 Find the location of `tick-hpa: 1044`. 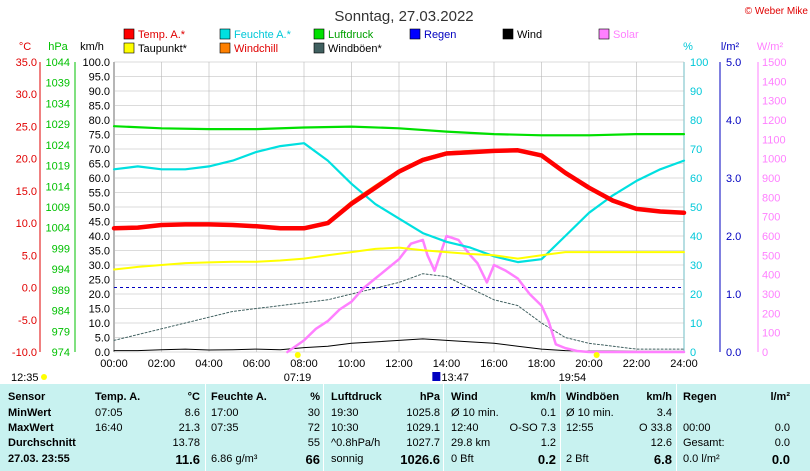

tick-hpa: 1044 is located at coordinates (58, 63).